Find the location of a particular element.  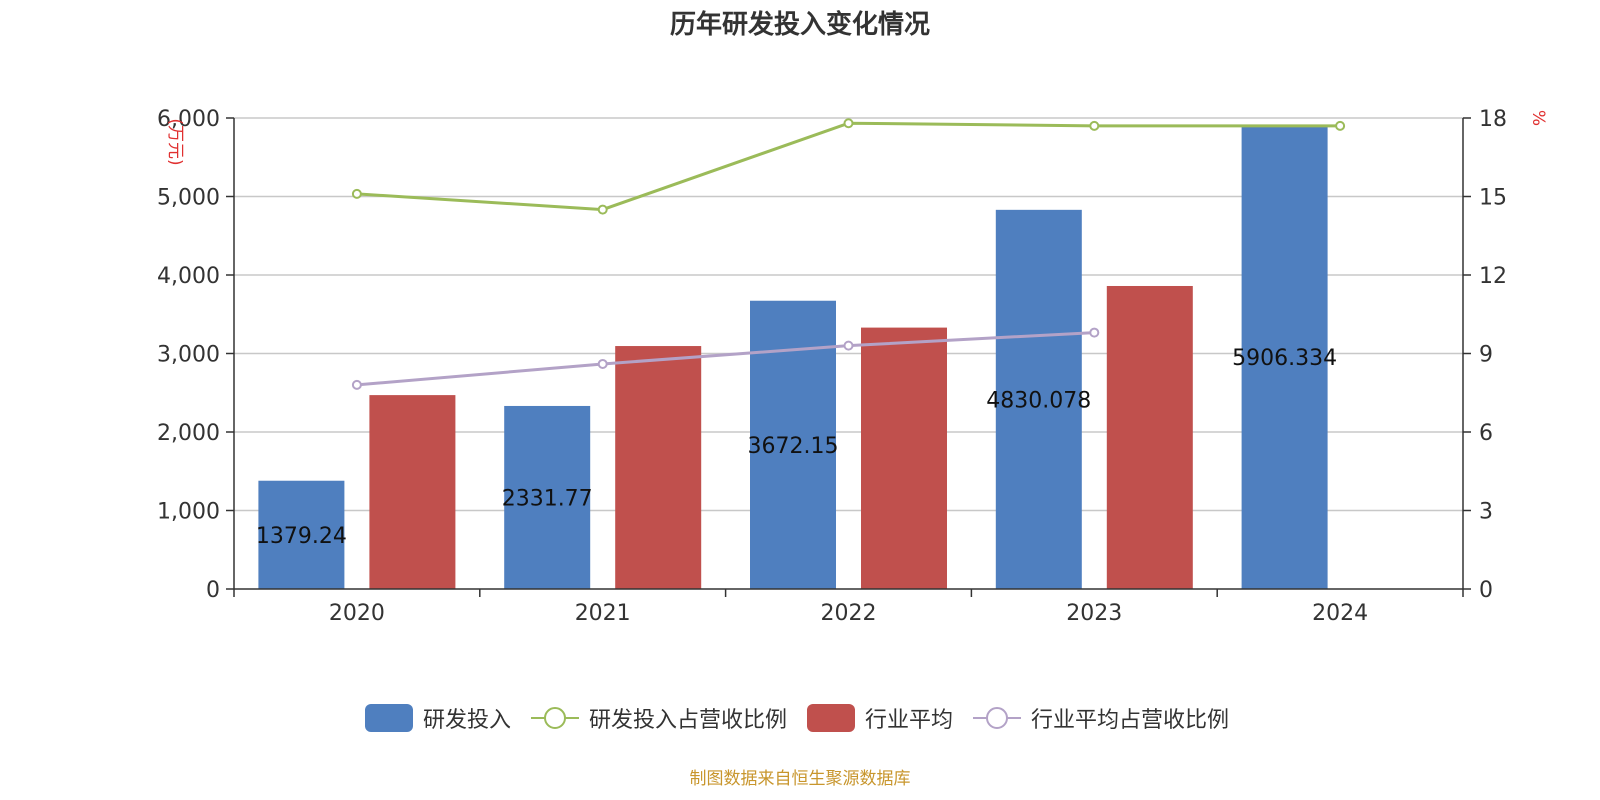

legend-swatch-industry is located at coordinates (831, 718).